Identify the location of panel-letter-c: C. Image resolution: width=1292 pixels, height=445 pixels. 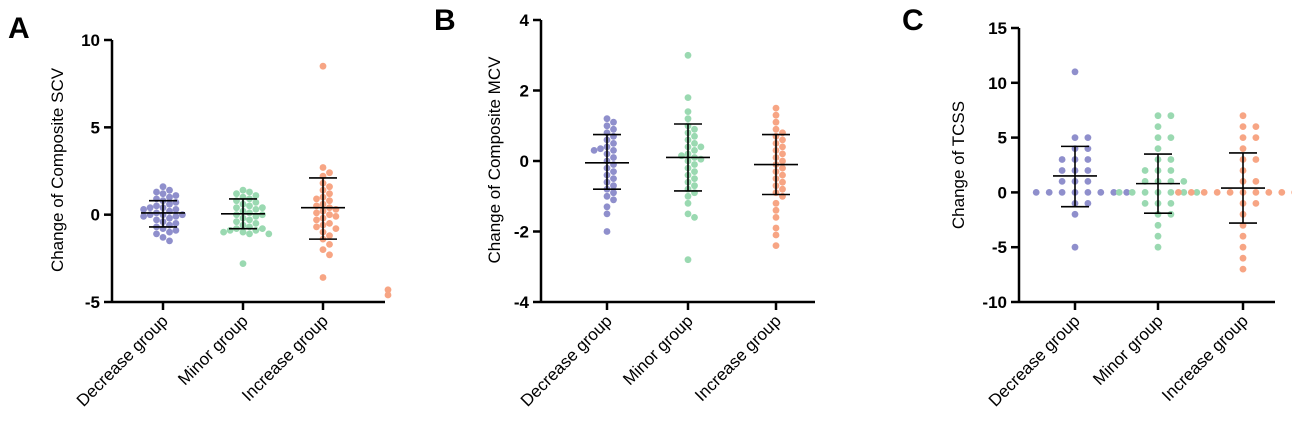
(913, 20).